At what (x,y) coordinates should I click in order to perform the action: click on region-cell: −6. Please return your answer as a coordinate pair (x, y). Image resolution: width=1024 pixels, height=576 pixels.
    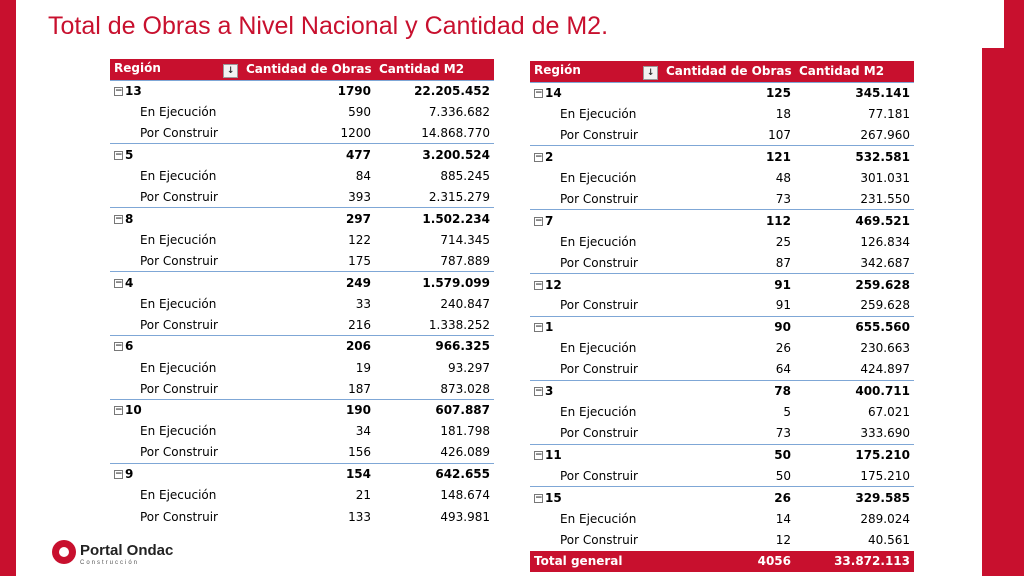
    Looking at the image, I should click on (176, 346).